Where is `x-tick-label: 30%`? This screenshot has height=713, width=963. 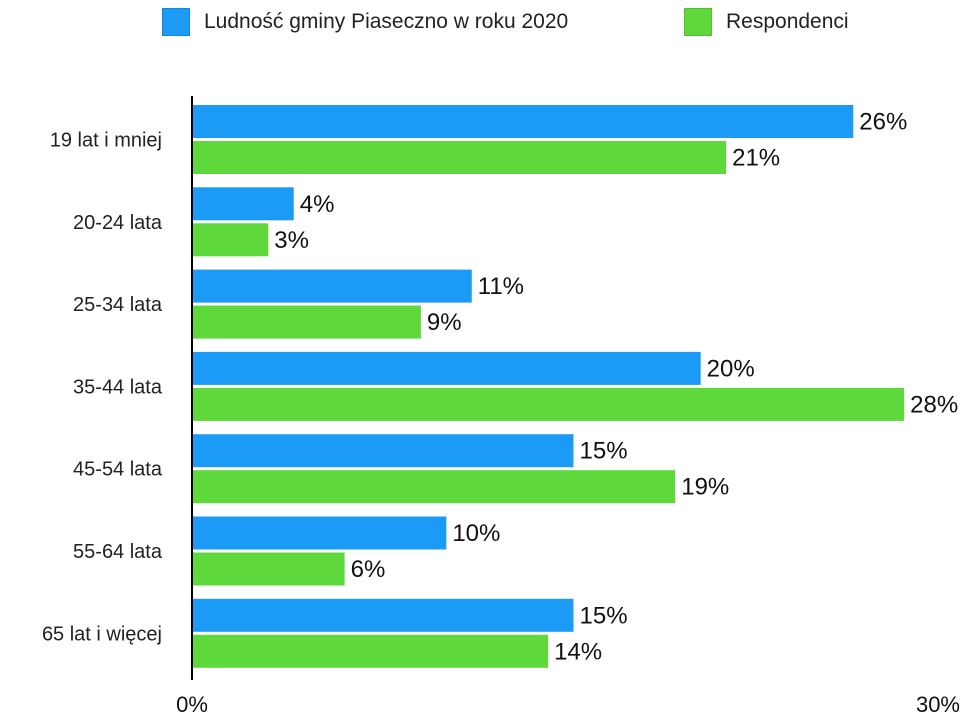 x-tick-label: 30% is located at coordinates (938, 702).